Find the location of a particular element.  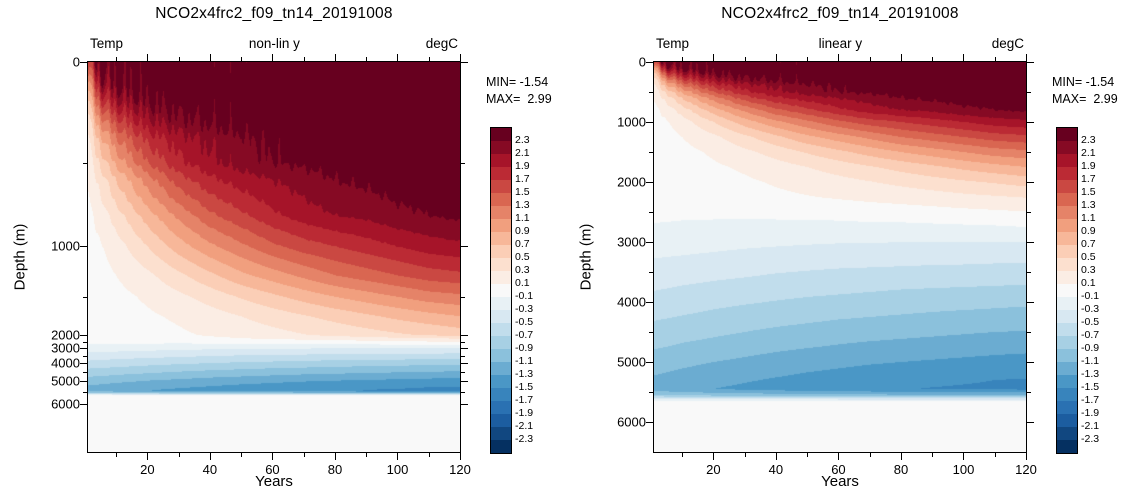

x-tick-label: 40 is located at coordinates (210, 469).